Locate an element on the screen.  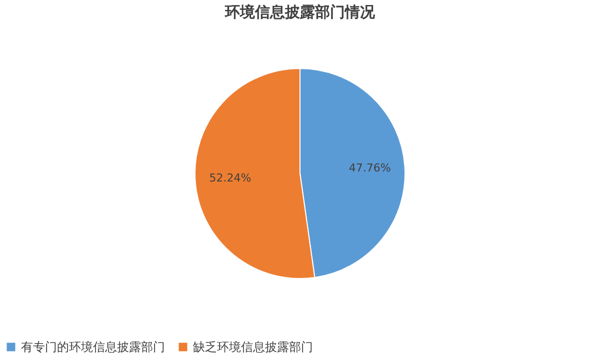
legend-label: 有专门的环境信息披露部门 is located at coordinates (93, 347).